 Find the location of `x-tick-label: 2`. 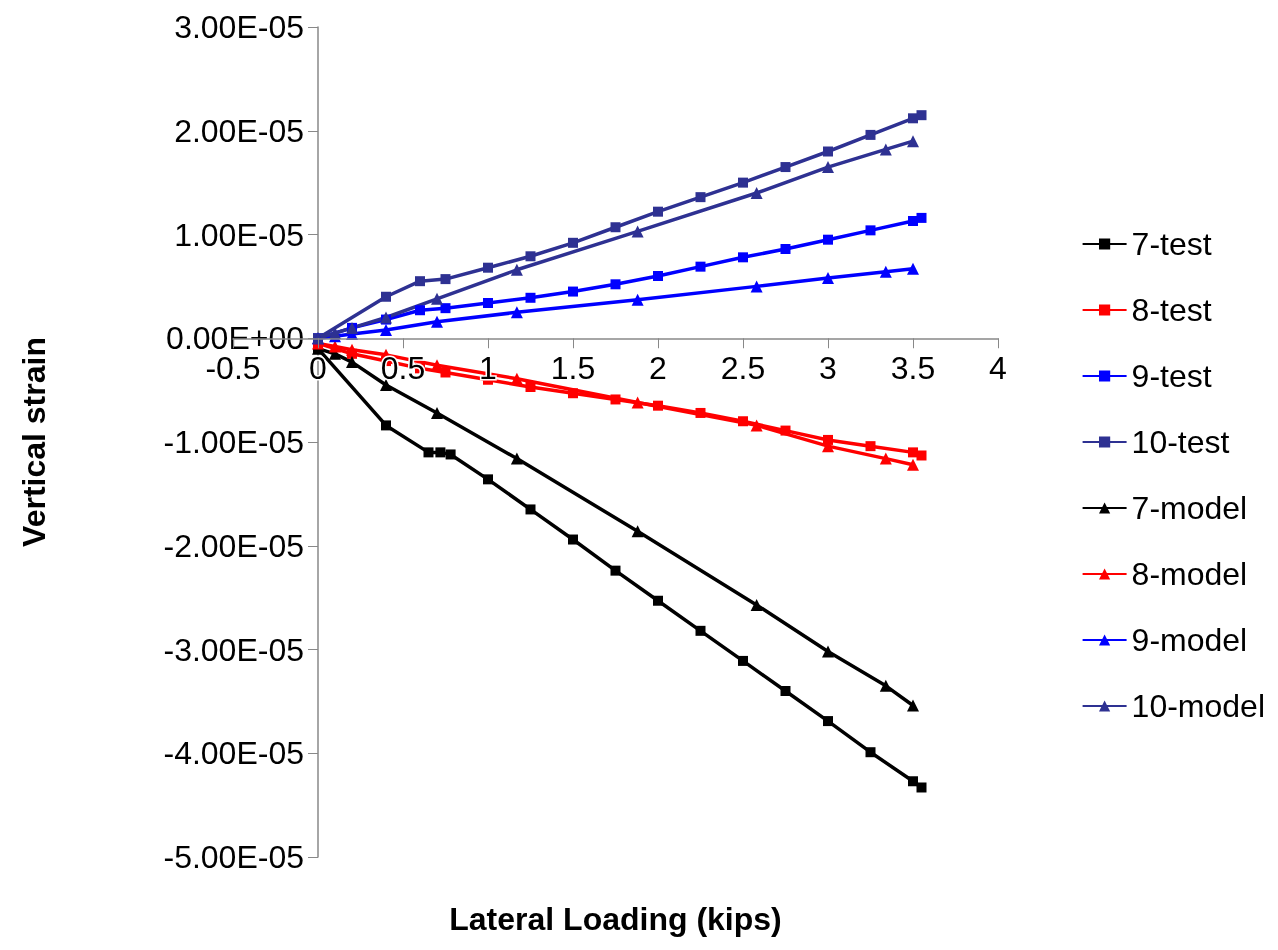

x-tick-label: 2 is located at coordinates (658, 368).